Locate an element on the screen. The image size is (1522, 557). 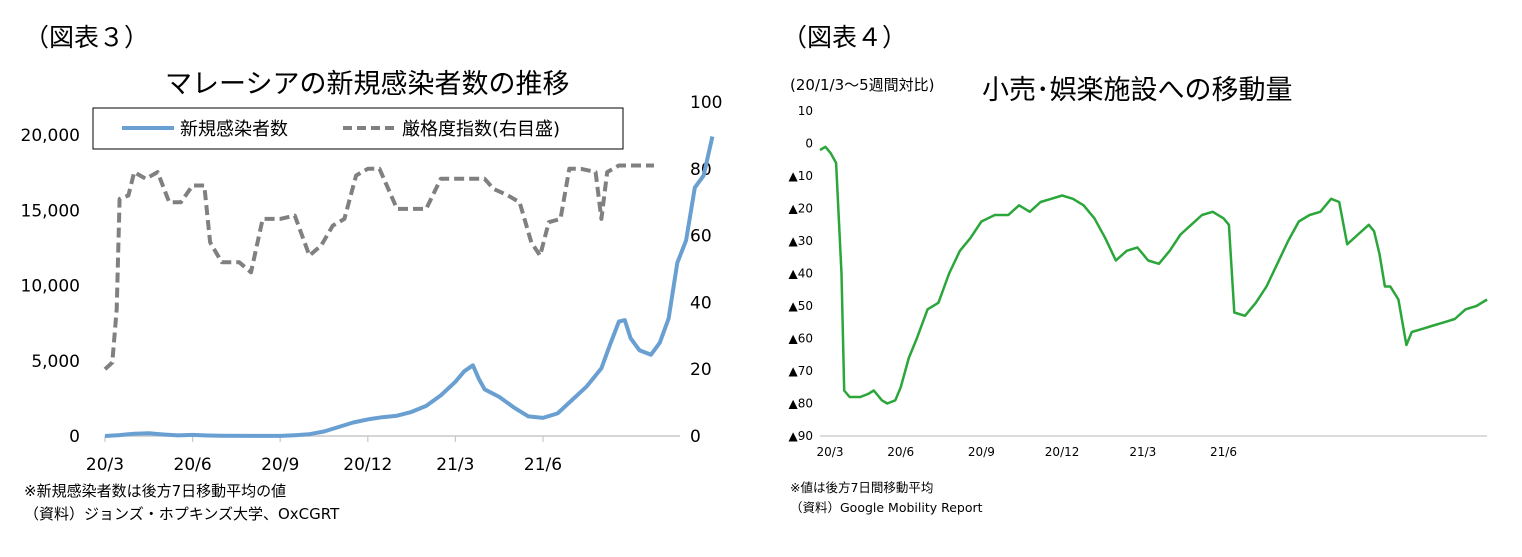
y-right-tick-label: 0 is located at coordinates (695, 437).